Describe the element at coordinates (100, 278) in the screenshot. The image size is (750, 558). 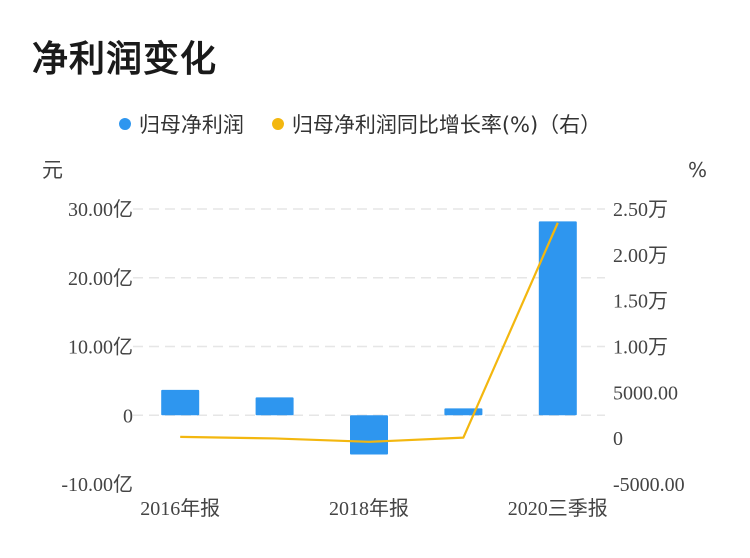
I see `left-axis-tick-label: 20.00亿` at that location.